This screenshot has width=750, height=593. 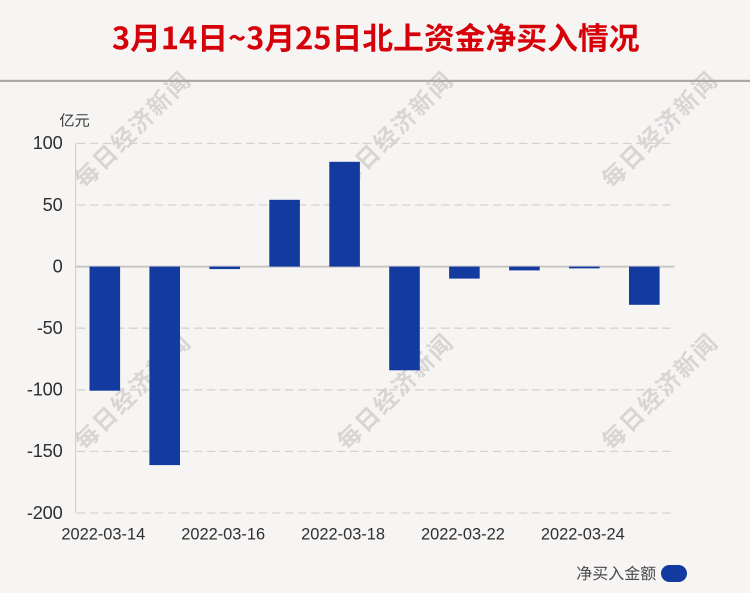 What do you see at coordinates (50, 328) in the screenshot?
I see `svg-text: -50` at bounding box center [50, 328].